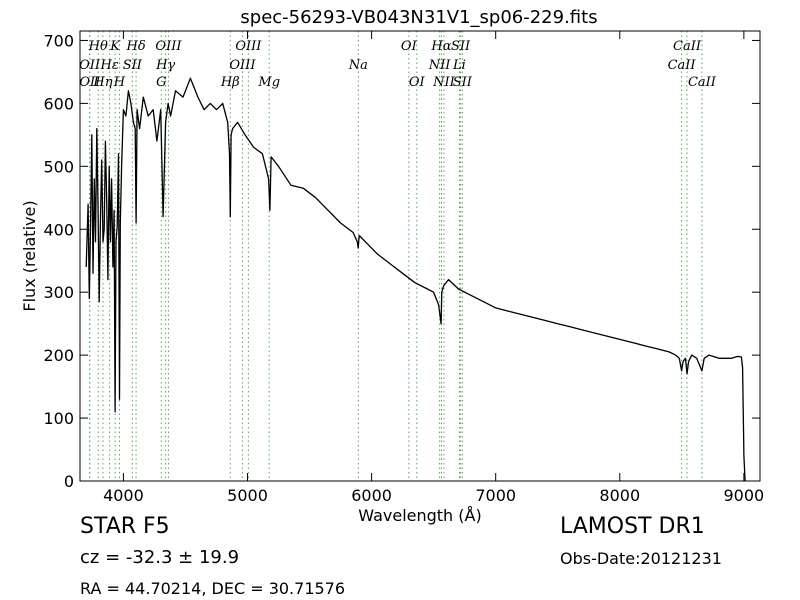 Image resolution: width=800 pixels, height=600 pixels. What do you see at coordinates (58, 229) in the screenshot?
I see `y-tick-label: 400` at bounding box center [58, 229].